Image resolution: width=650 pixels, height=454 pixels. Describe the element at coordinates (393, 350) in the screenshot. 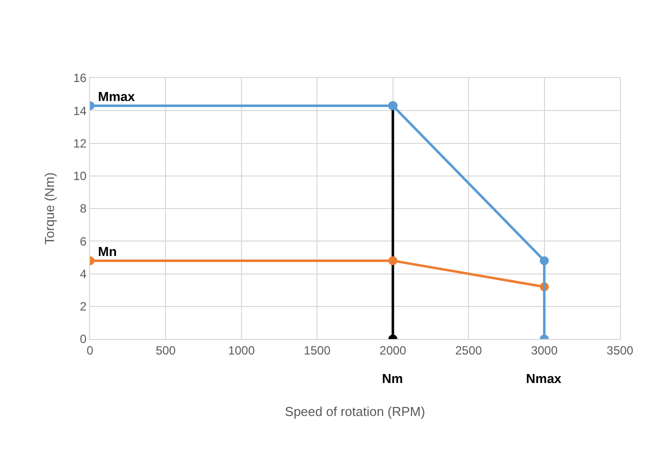

I see `x-tick-label: 2000` at that location.